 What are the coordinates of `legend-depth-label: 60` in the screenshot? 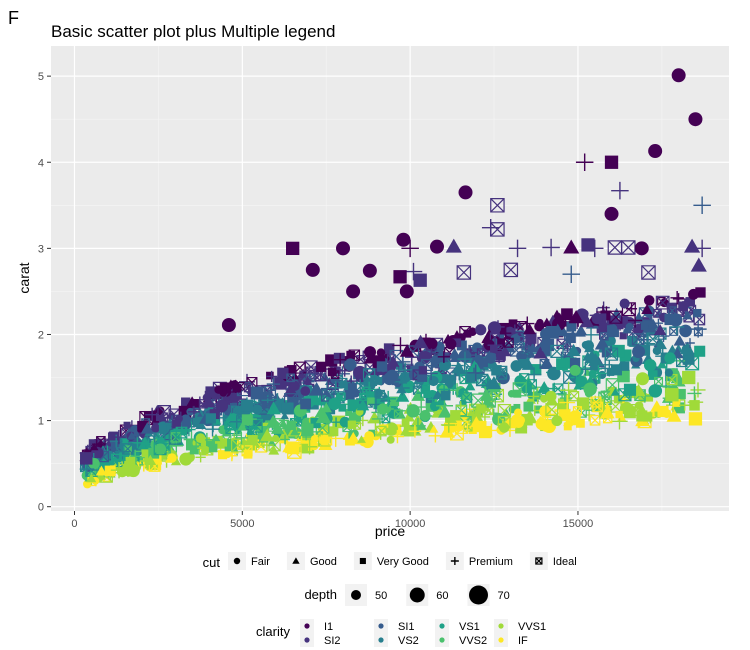 It's located at (442, 596).